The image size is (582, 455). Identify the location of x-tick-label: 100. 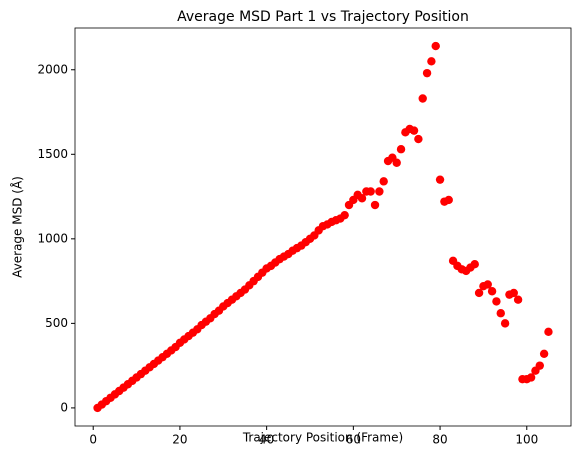
(526, 440).